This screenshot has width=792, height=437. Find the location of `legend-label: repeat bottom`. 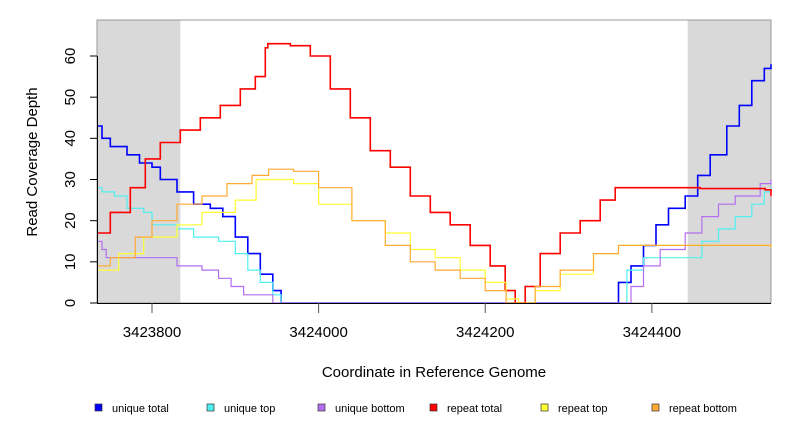

legend-label: repeat bottom is located at coordinates (703, 409).